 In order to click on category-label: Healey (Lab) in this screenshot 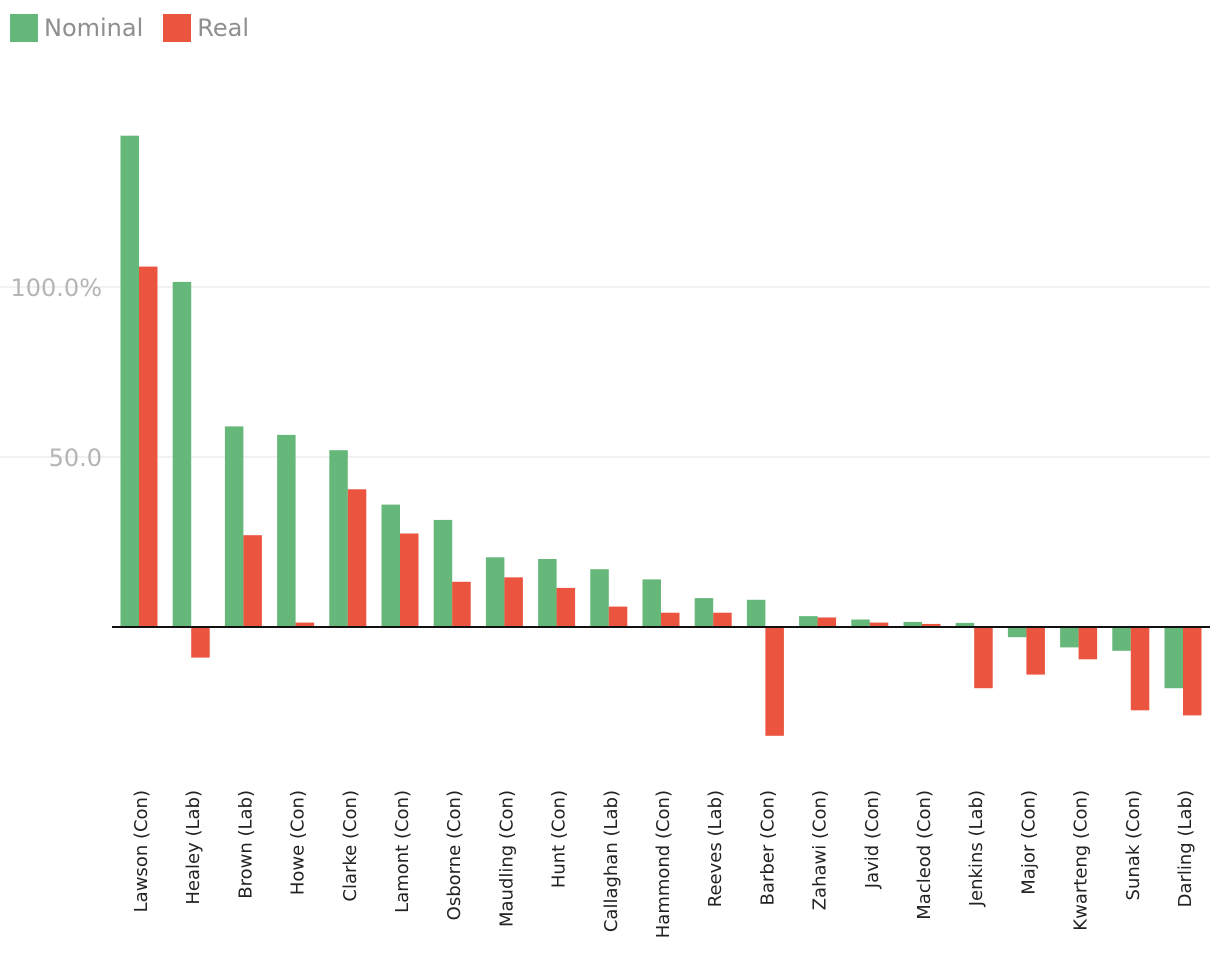, I will do `click(193, 847)`.